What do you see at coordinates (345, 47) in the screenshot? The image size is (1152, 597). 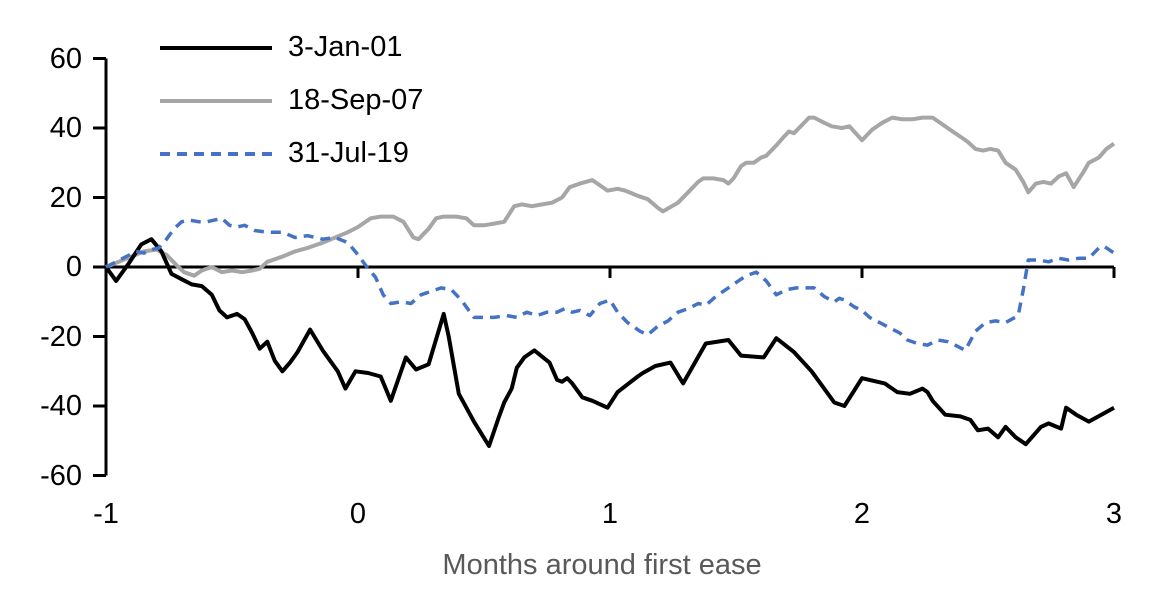 I see `legend-label: 3-Jan-01` at bounding box center [345, 47].